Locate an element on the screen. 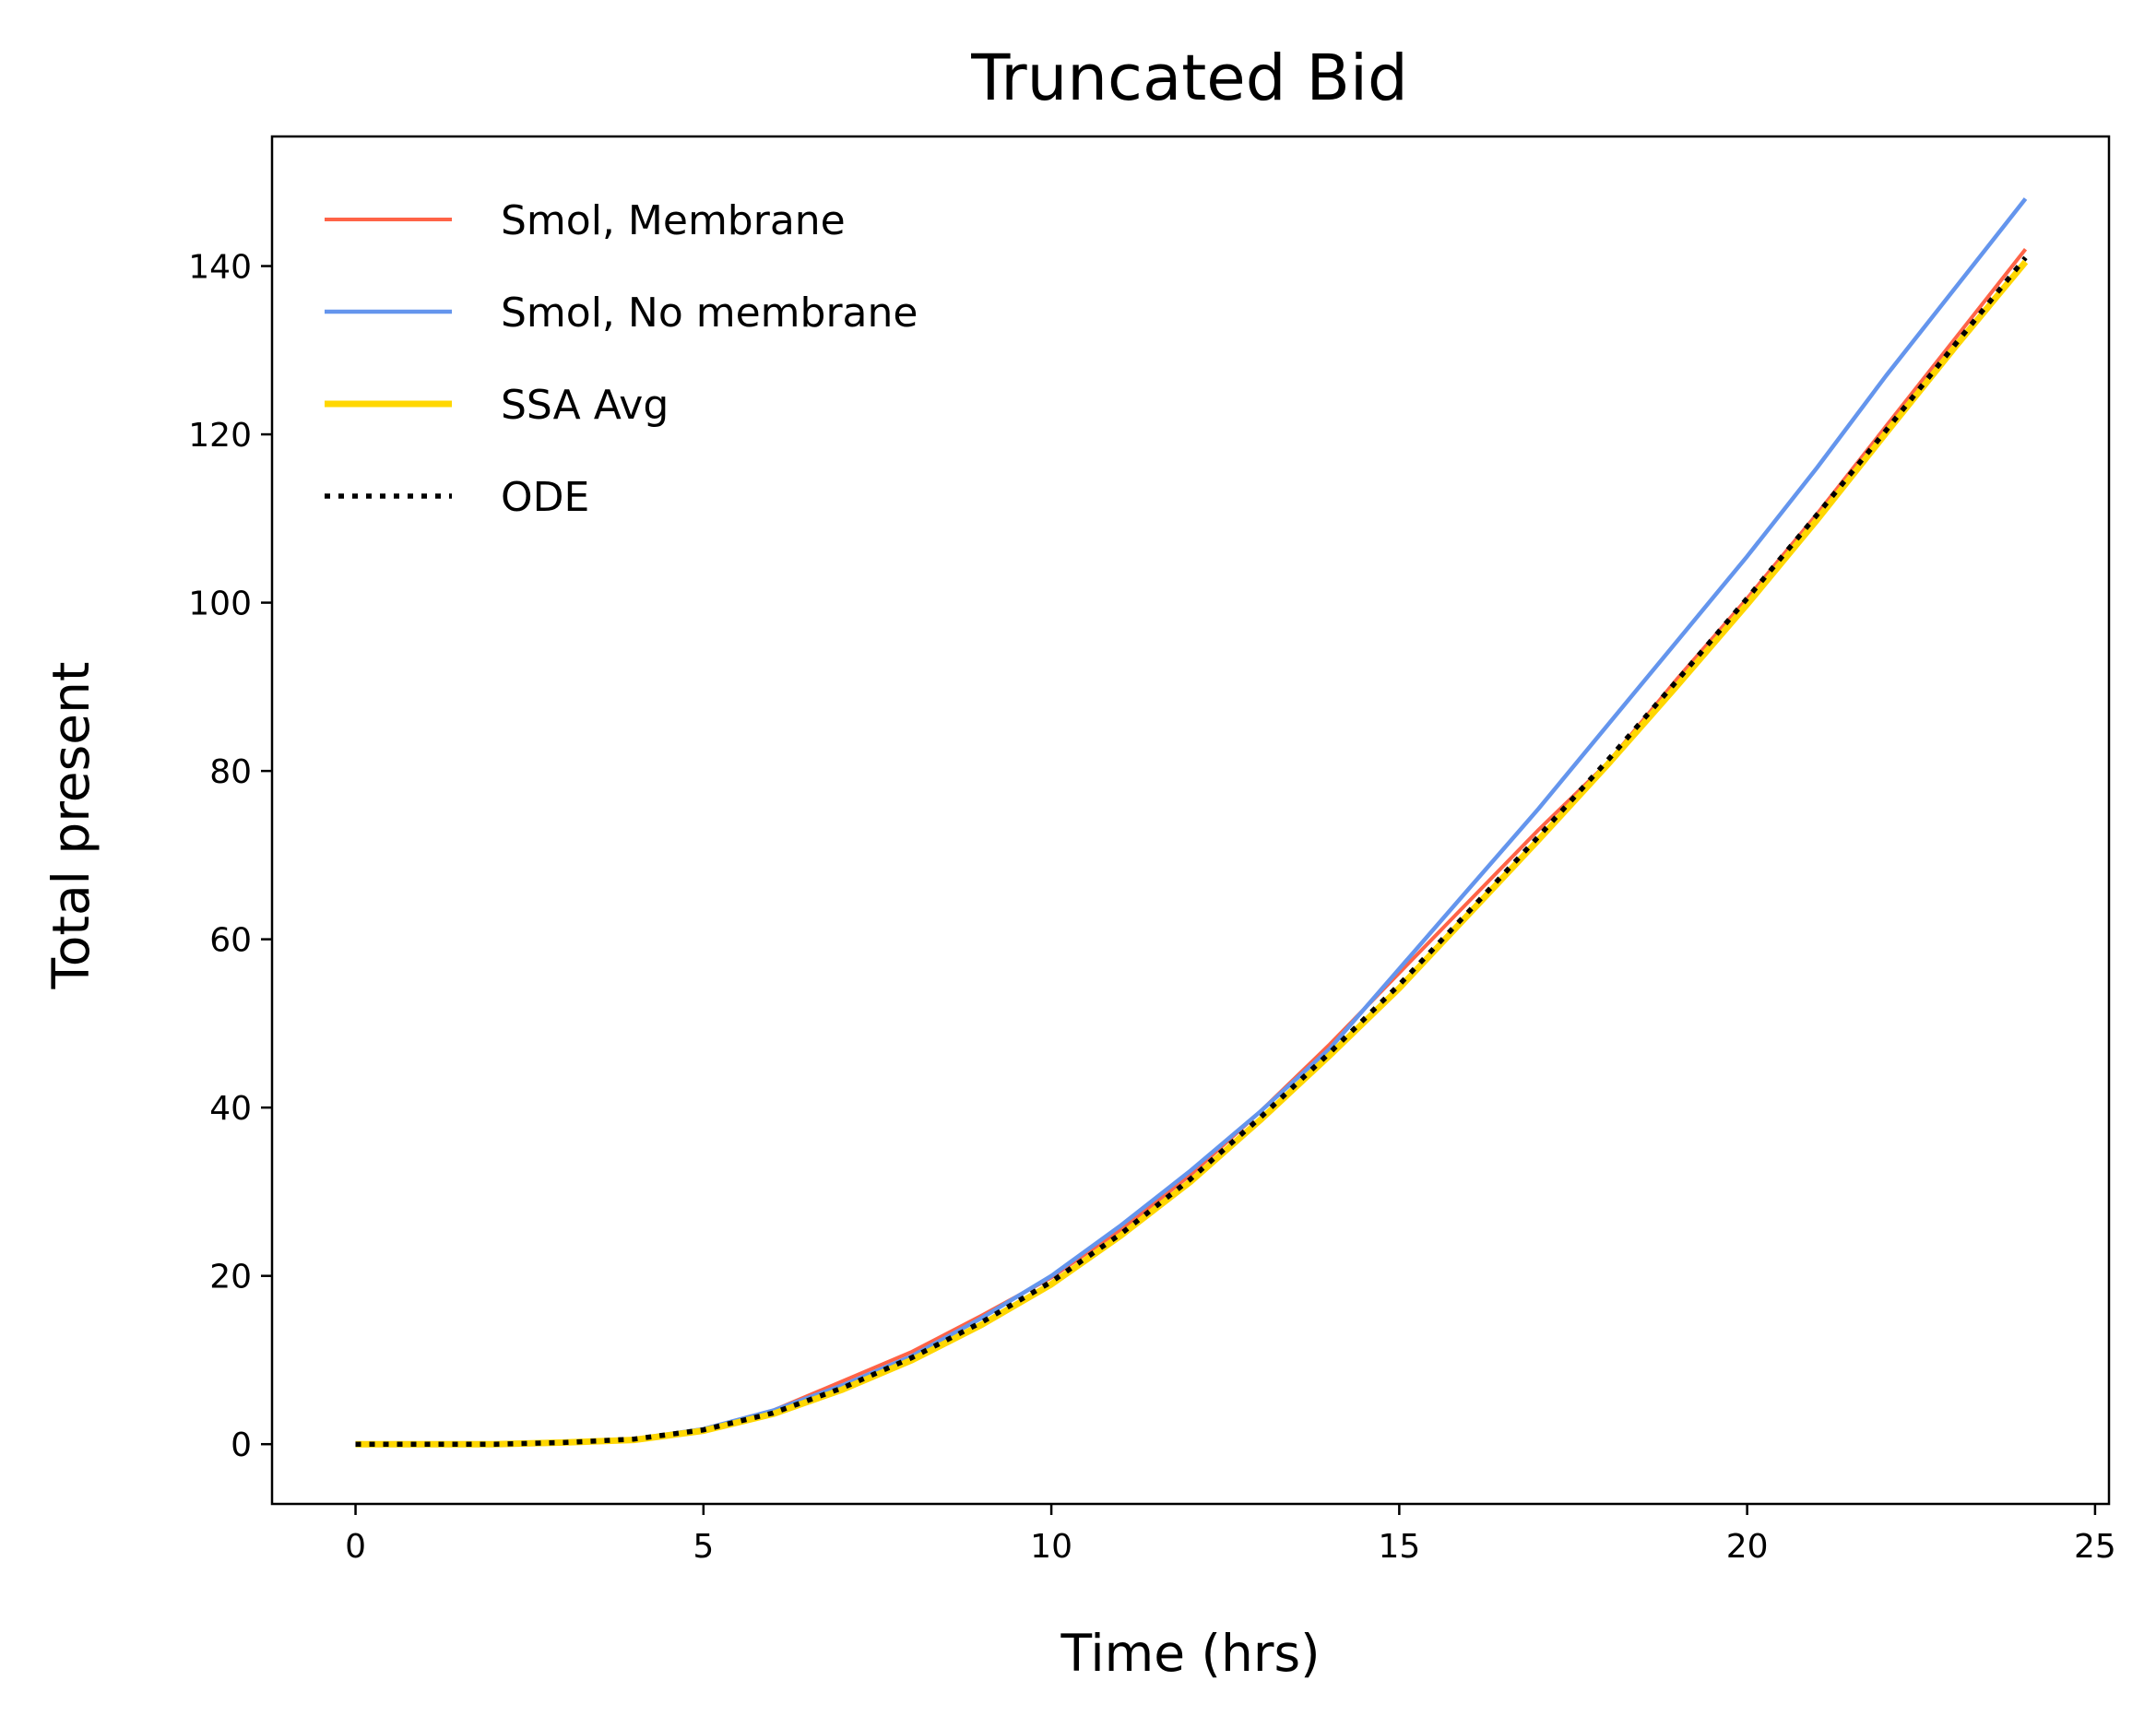 This screenshot has width=2156, height=1728. x-axis: 0 5 10 15 20 25 is located at coordinates (1231, 1535).